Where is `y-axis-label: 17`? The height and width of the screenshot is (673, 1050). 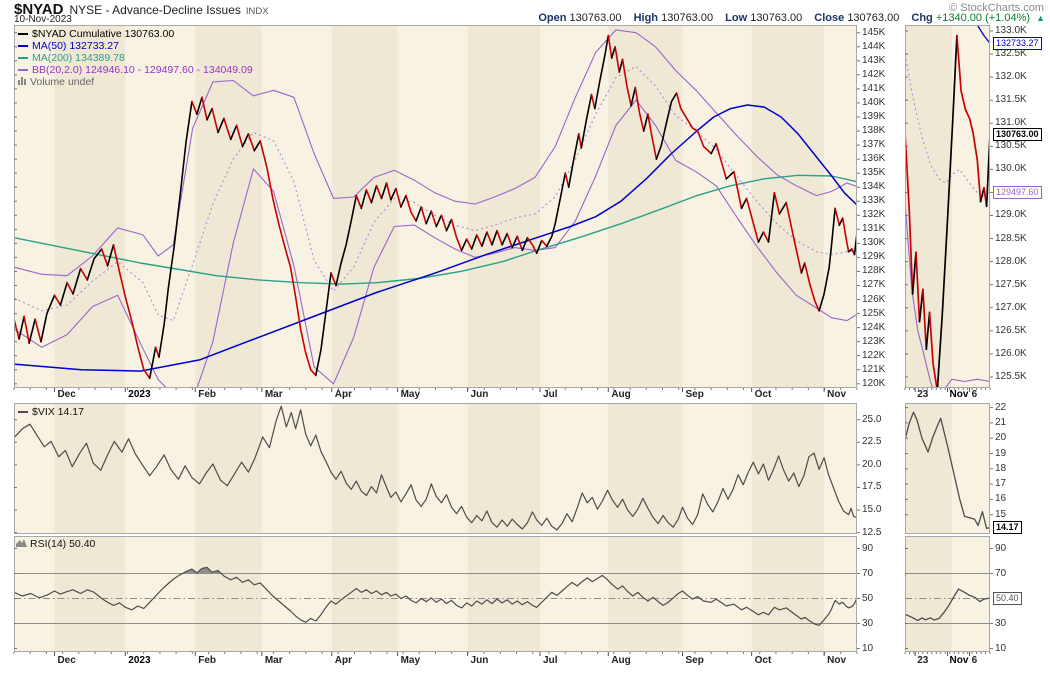 y-axis-label: 17 is located at coordinates (1001, 484).